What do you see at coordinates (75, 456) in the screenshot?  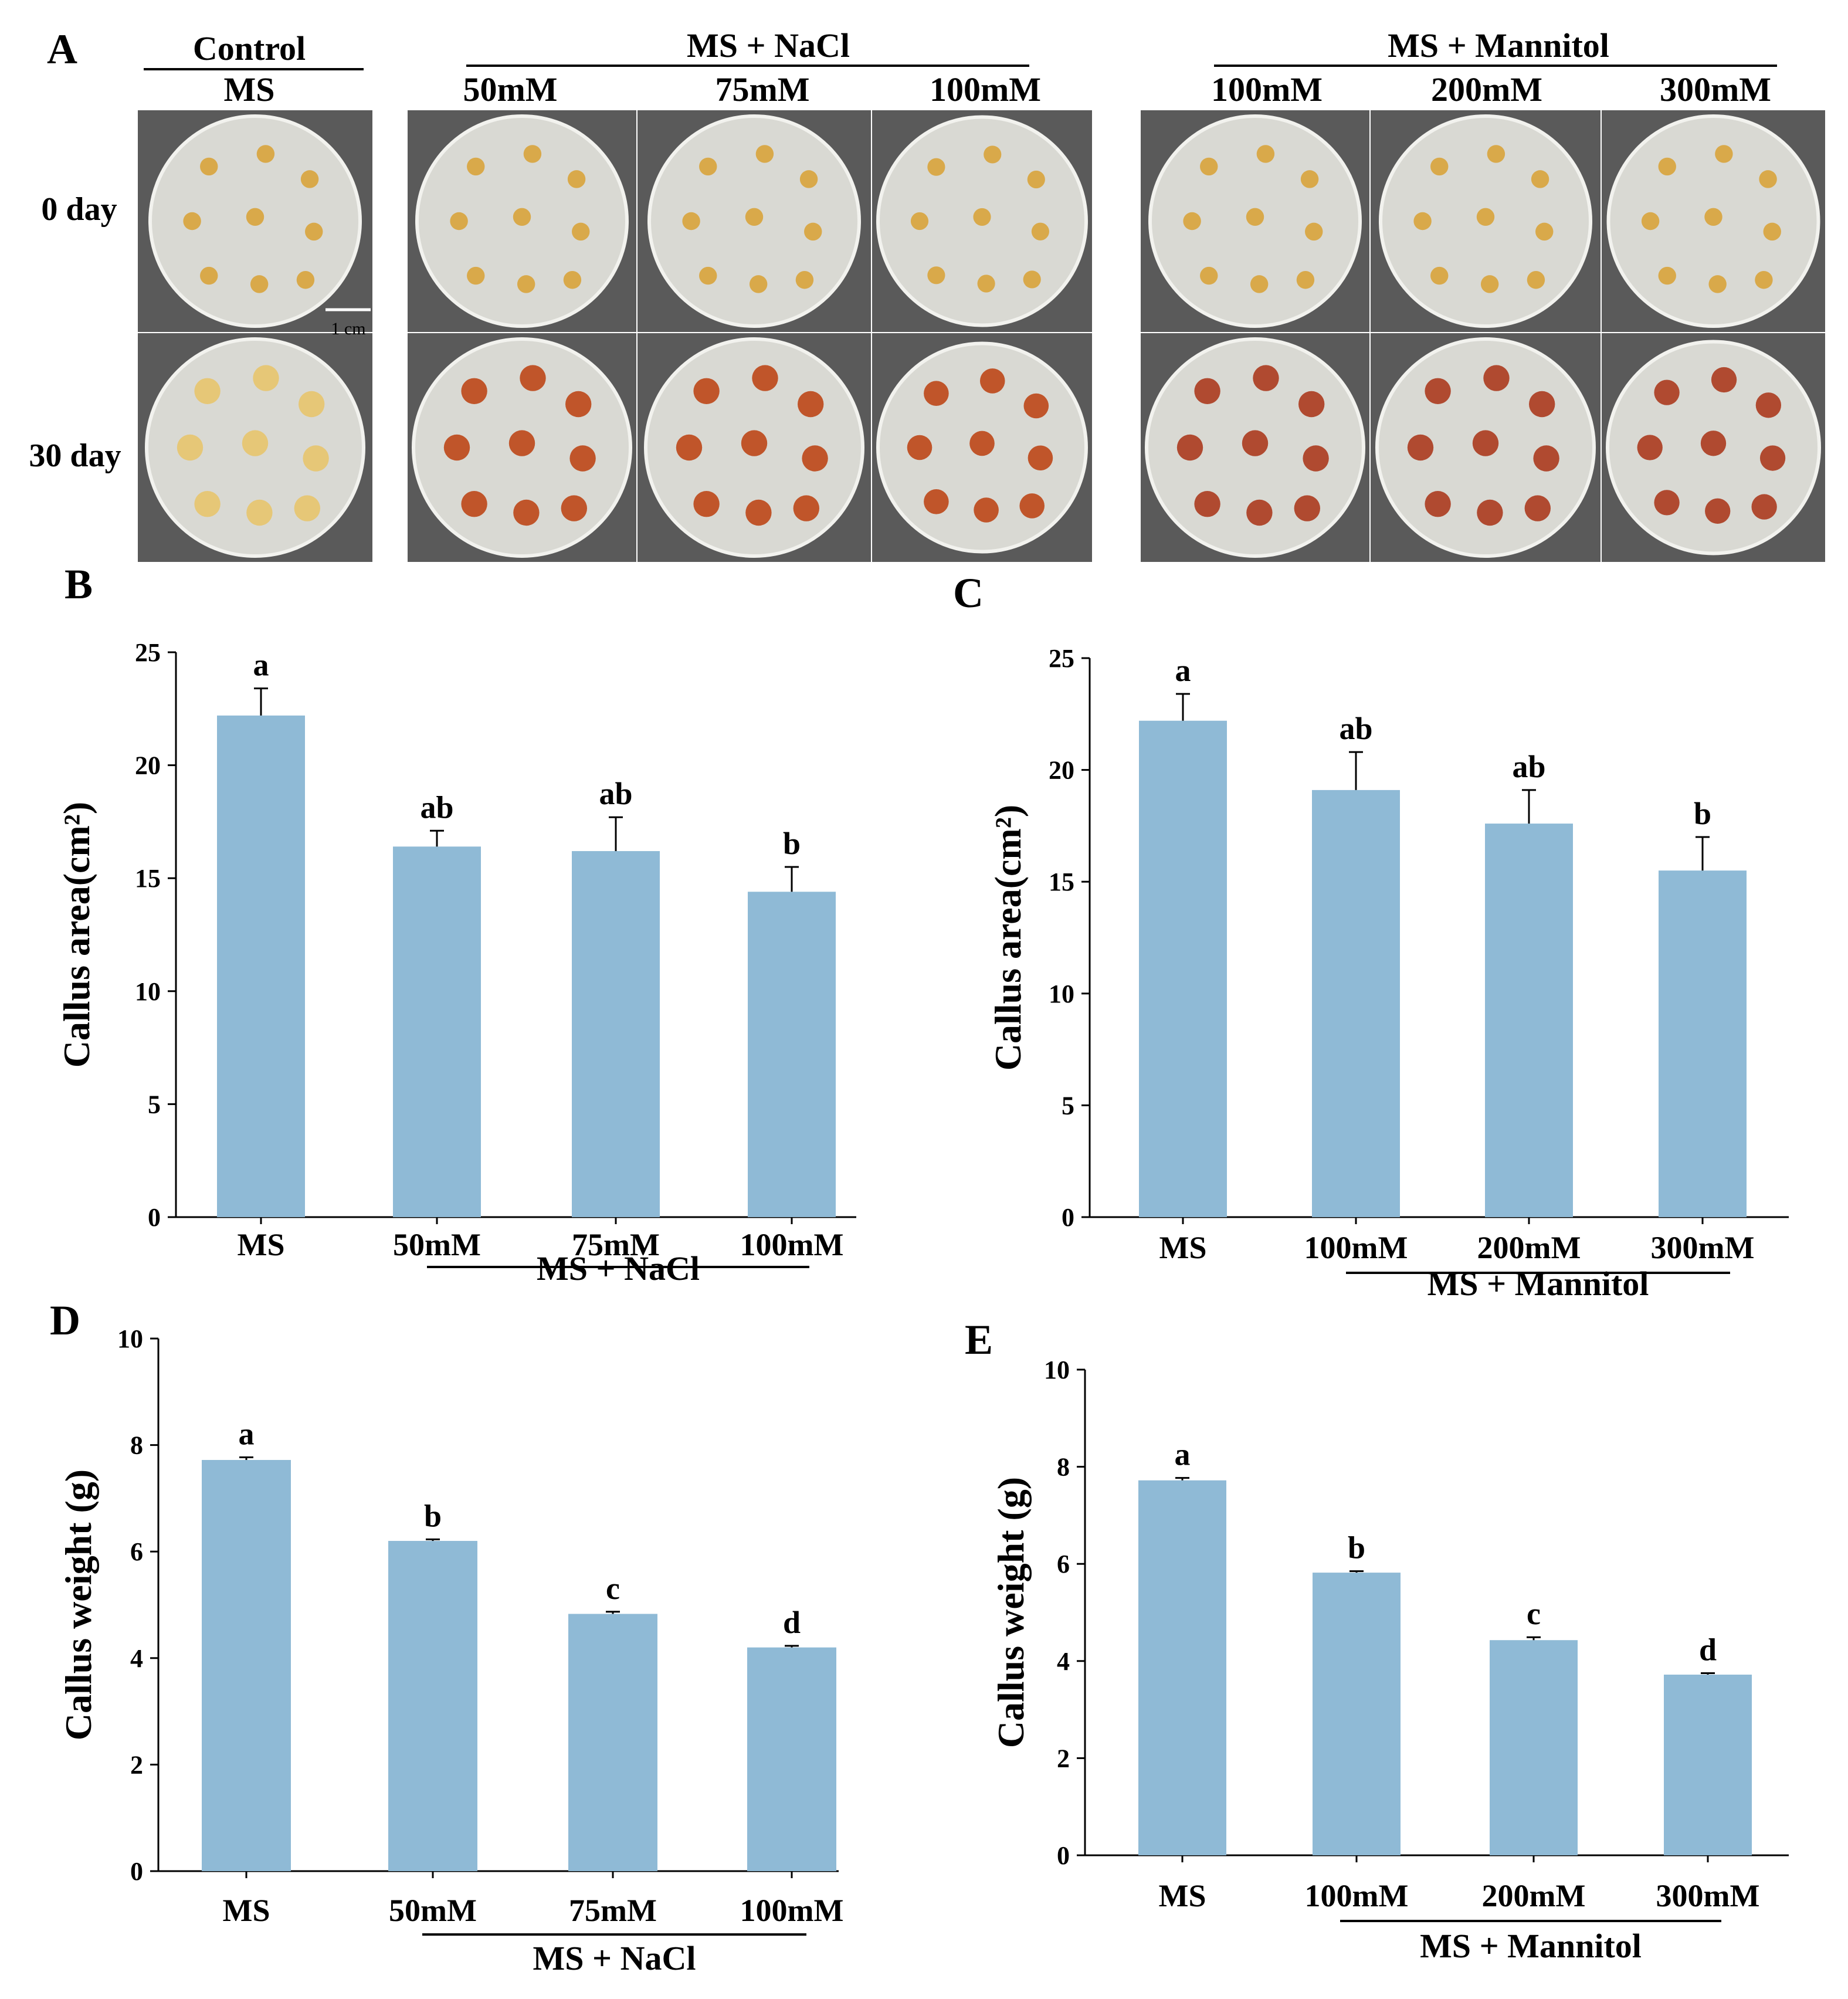 I see `row-label-30-day: 30 day` at bounding box center [75, 456].